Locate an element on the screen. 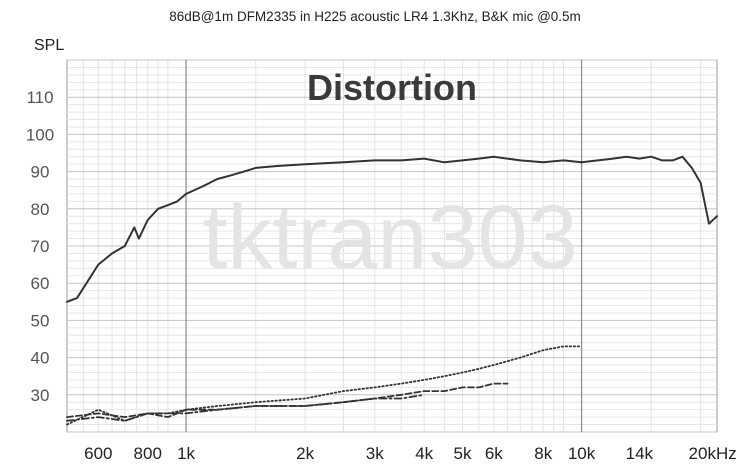 This screenshot has width=750, height=467. y-tick-labels: 30 40 50 60 70 80 90 100 110 is located at coordinates (40, 246).